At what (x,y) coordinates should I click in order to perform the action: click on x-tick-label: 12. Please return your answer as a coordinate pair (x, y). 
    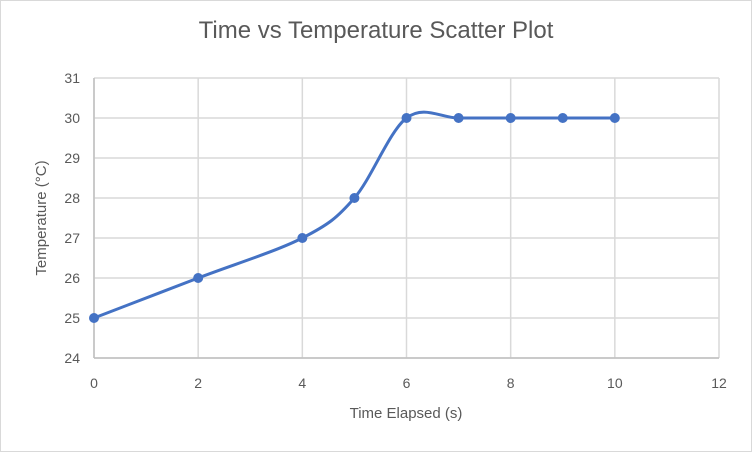
    Looking at the image, I should click on (719, 383).